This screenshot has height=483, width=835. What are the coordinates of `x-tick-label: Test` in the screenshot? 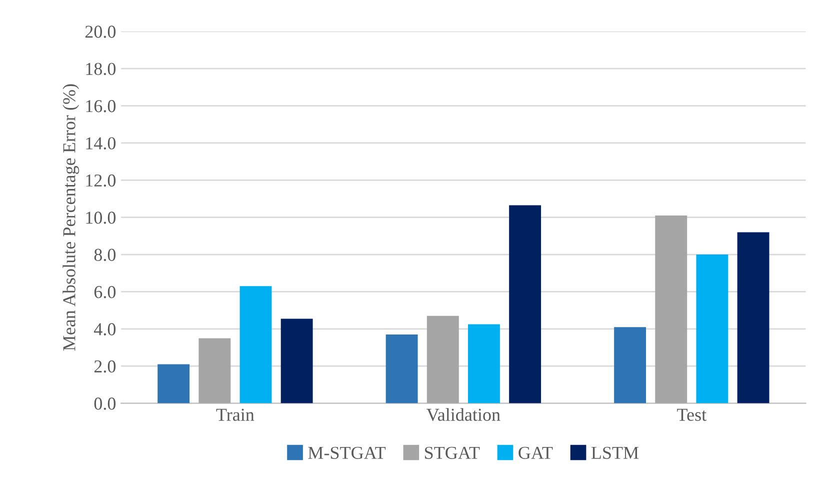 It's located at (691, 414).